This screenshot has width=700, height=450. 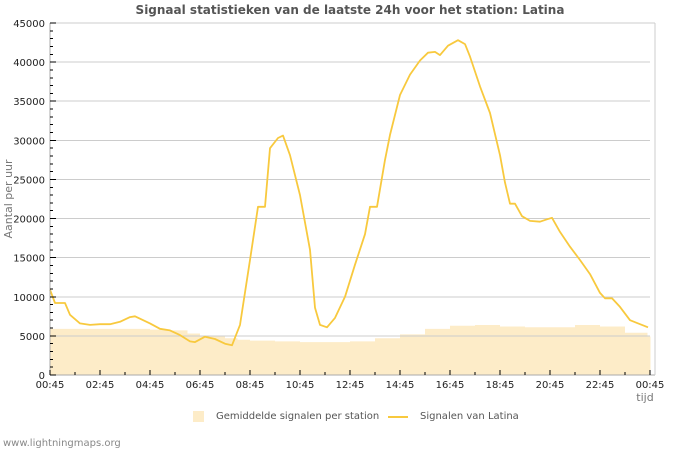 I want to click on x-tick-label: 08:45, so click(x=250, y=385).